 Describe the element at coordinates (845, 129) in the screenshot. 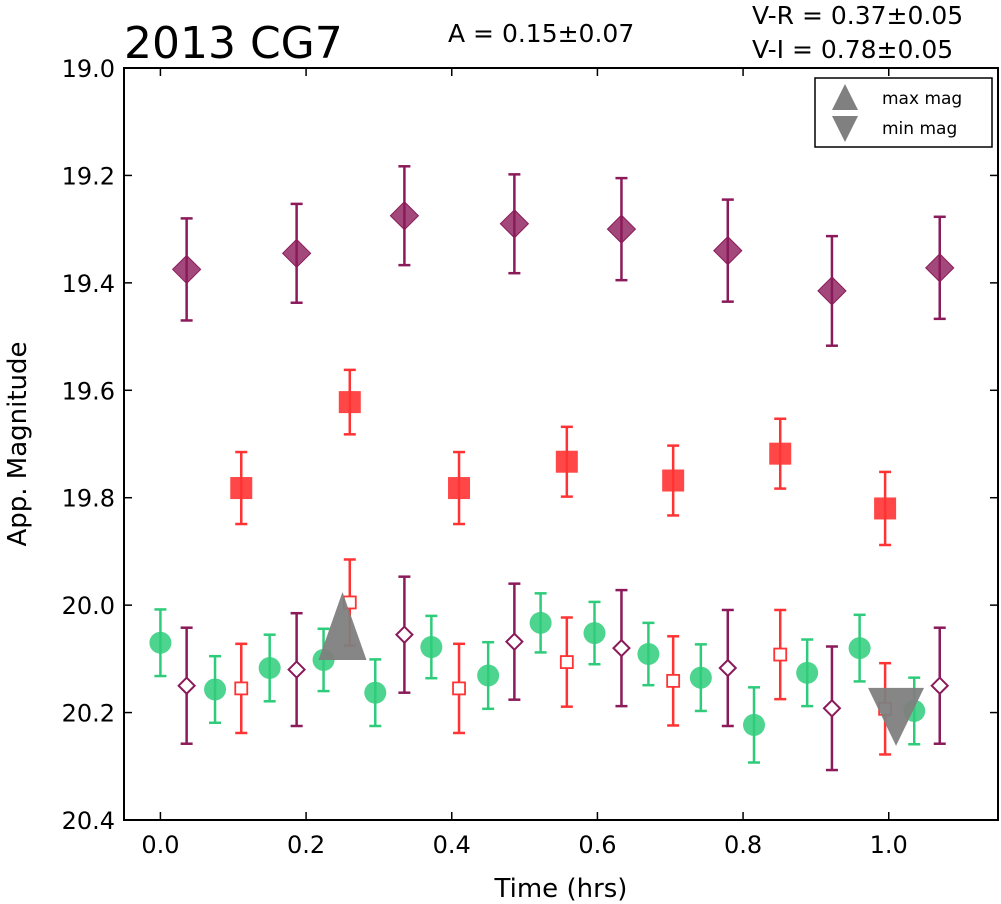

I see `legend-marker-triangle-down` at that location.